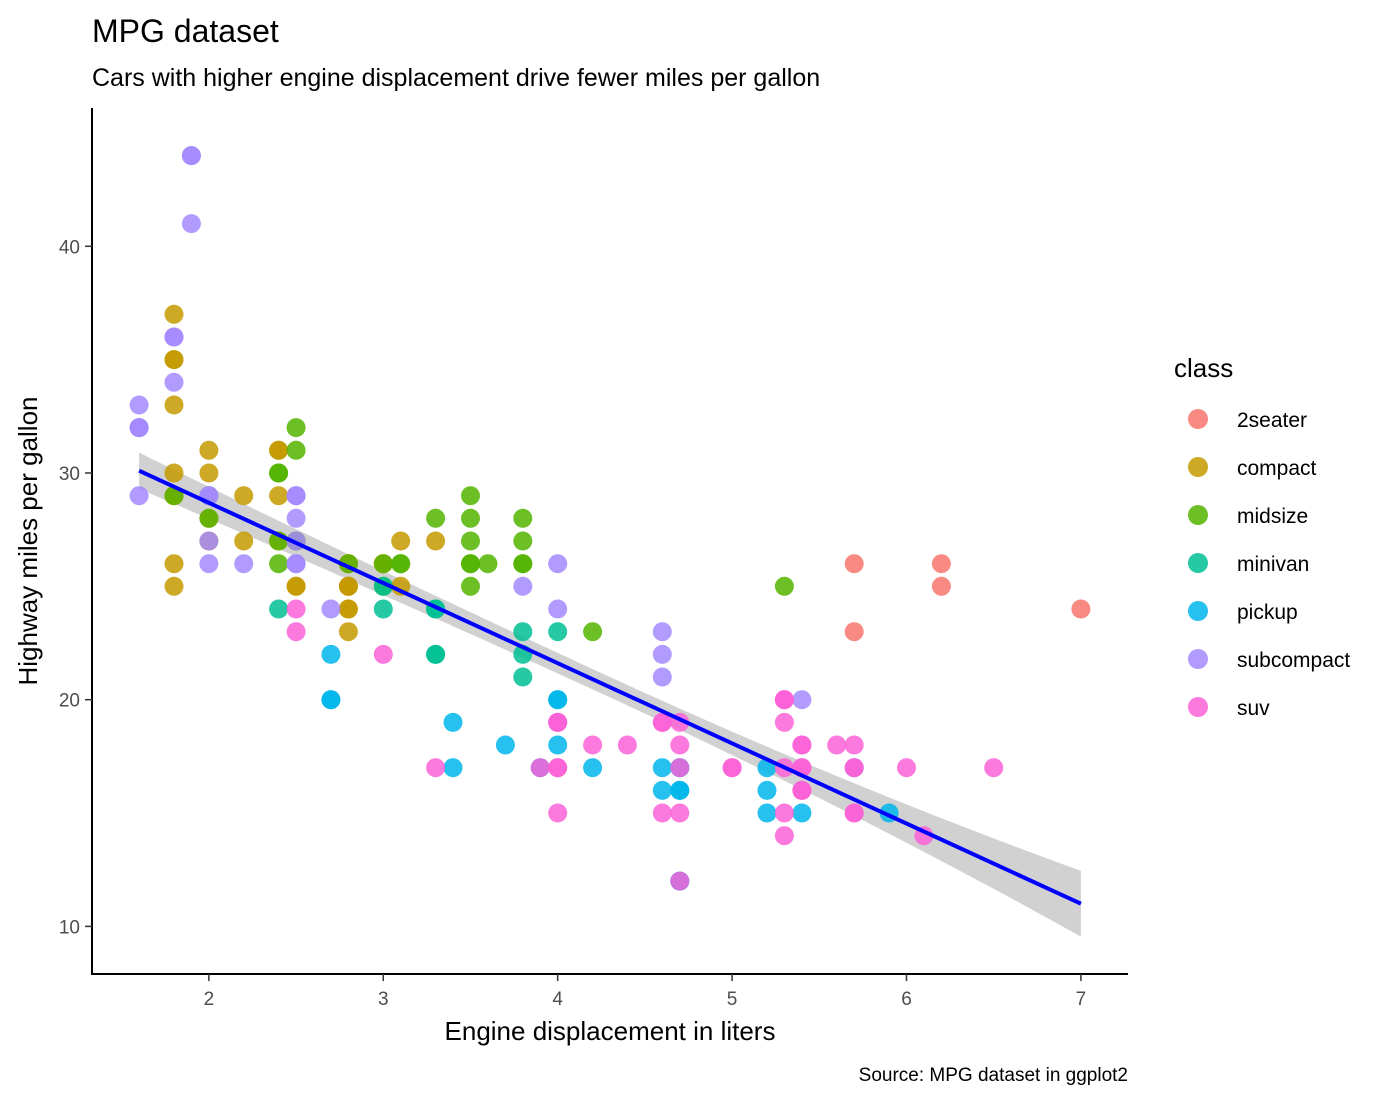 The width and height of the screenshot is (1400, 1100). What do you see at coordinates (645, 745) in the screenshot?
I see `series-suv` at bounding box center [645, 745].